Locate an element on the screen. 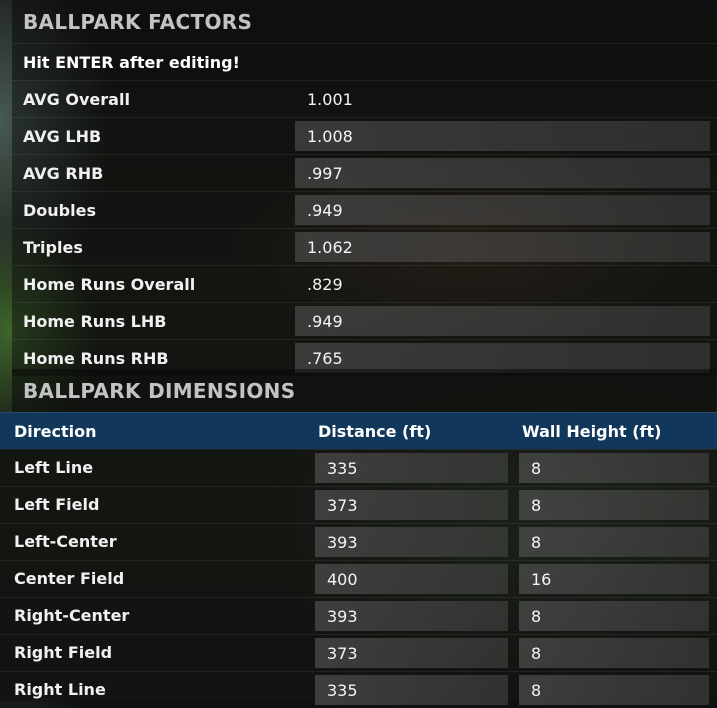 This screenshot has width=717, height=708. table-row: Right Field 373 8 is located at coordinates (358, 652).